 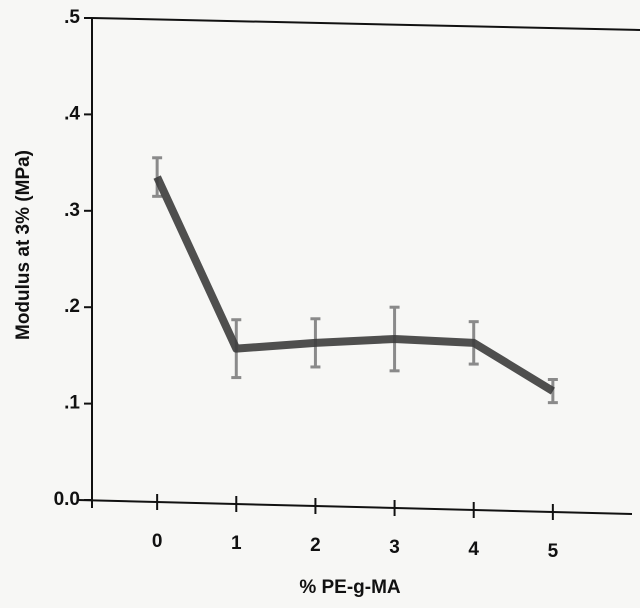 What do you see at coordinates (67, 499) in the screenshot?
I see `y-tick-label: 0.0` at bounding box center [67, 499].